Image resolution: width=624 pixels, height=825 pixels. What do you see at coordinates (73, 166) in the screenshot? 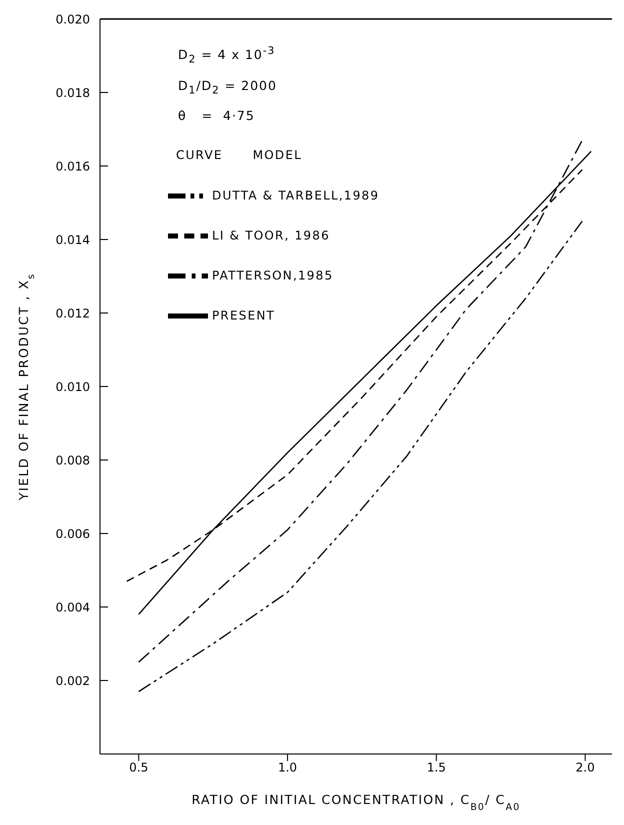
I see `y-tick-label: 0.016` at bounding box center [73, 166].